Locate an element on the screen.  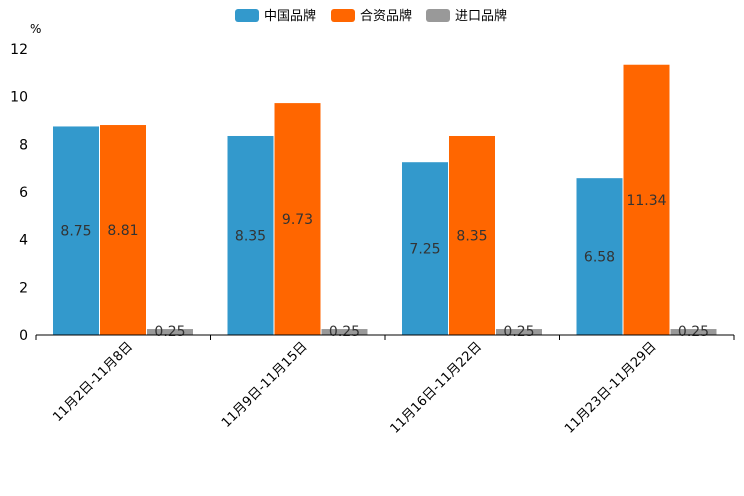
y-tick-label-12: 12 is located at coordinates (19, 50).